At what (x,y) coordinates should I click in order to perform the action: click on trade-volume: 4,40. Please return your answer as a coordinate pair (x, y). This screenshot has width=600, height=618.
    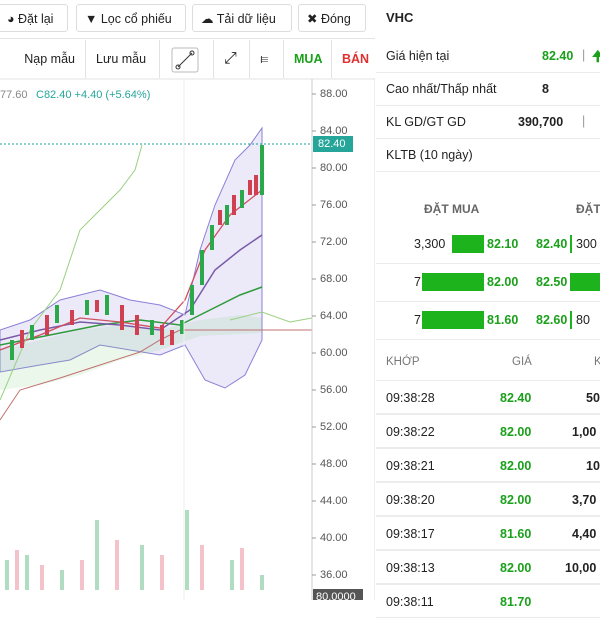
    Looking at the image, I should click on (584, 534).